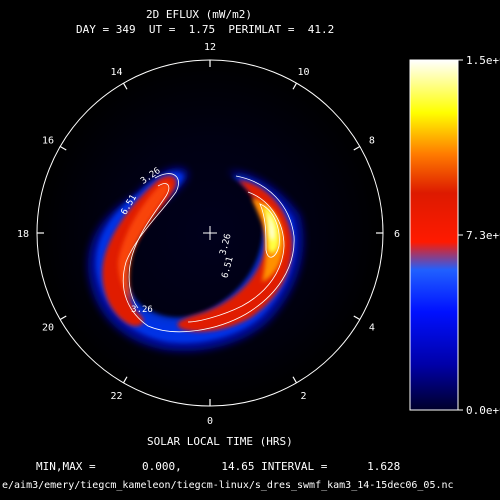 The height and width of the screenshot is (500, 500). Describe the element at coordinates (372, 141) in the screenshot. I see `tick-label-8: 8` at that location.